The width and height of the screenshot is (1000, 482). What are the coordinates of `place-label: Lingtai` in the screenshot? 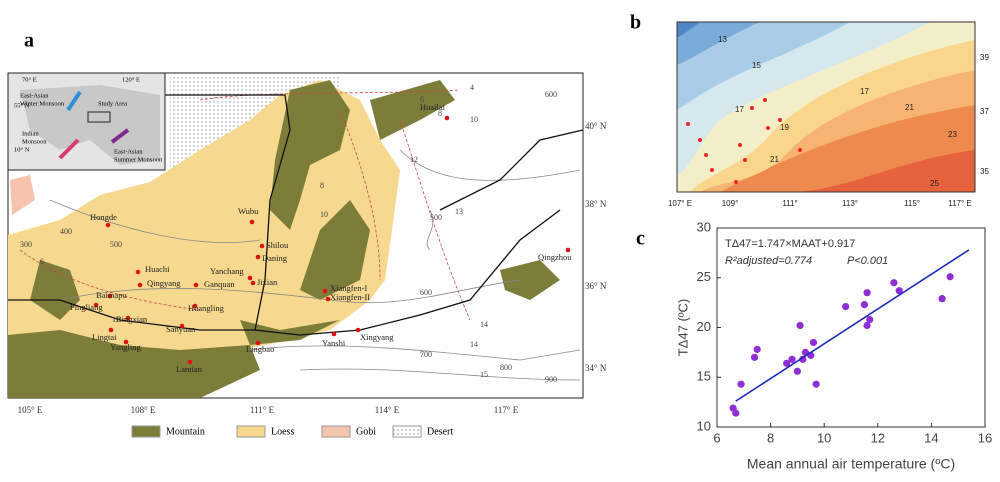 It's located at (104, 337).